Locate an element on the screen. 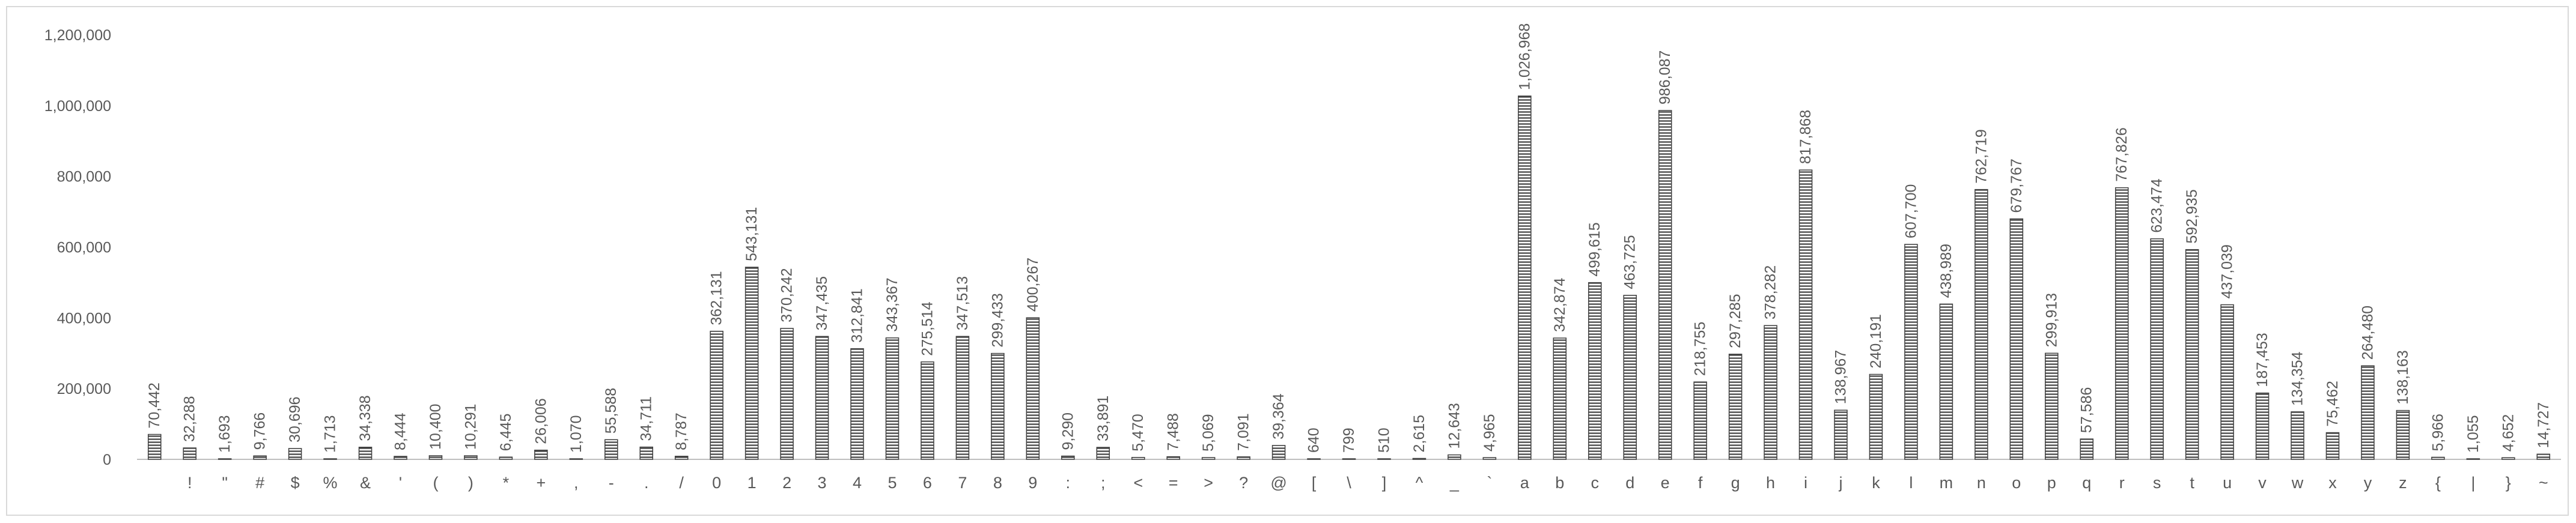 Image resolution: width=2576 pixels, height=523 pixels. x-tick-label: ] is located at coordinates (1384, 483).